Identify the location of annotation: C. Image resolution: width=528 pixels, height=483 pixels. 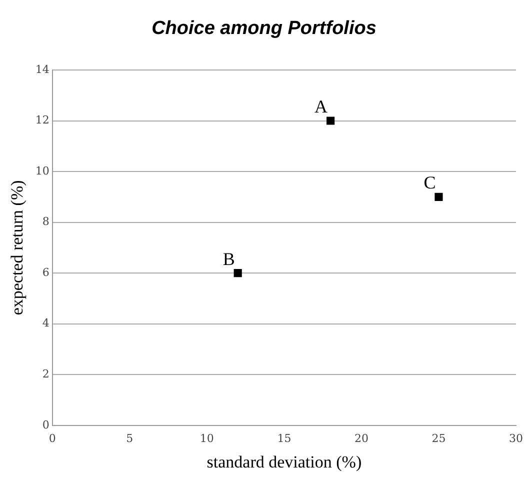
(430, 182).